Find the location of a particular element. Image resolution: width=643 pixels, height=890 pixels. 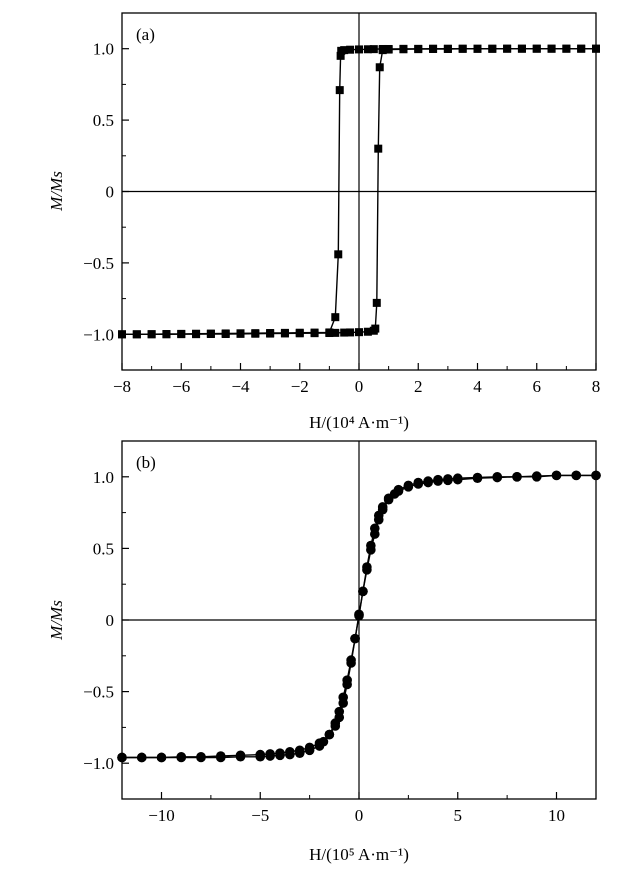

panel-b-y-tick-label: −0.5 is located at coordinates (98, 692).